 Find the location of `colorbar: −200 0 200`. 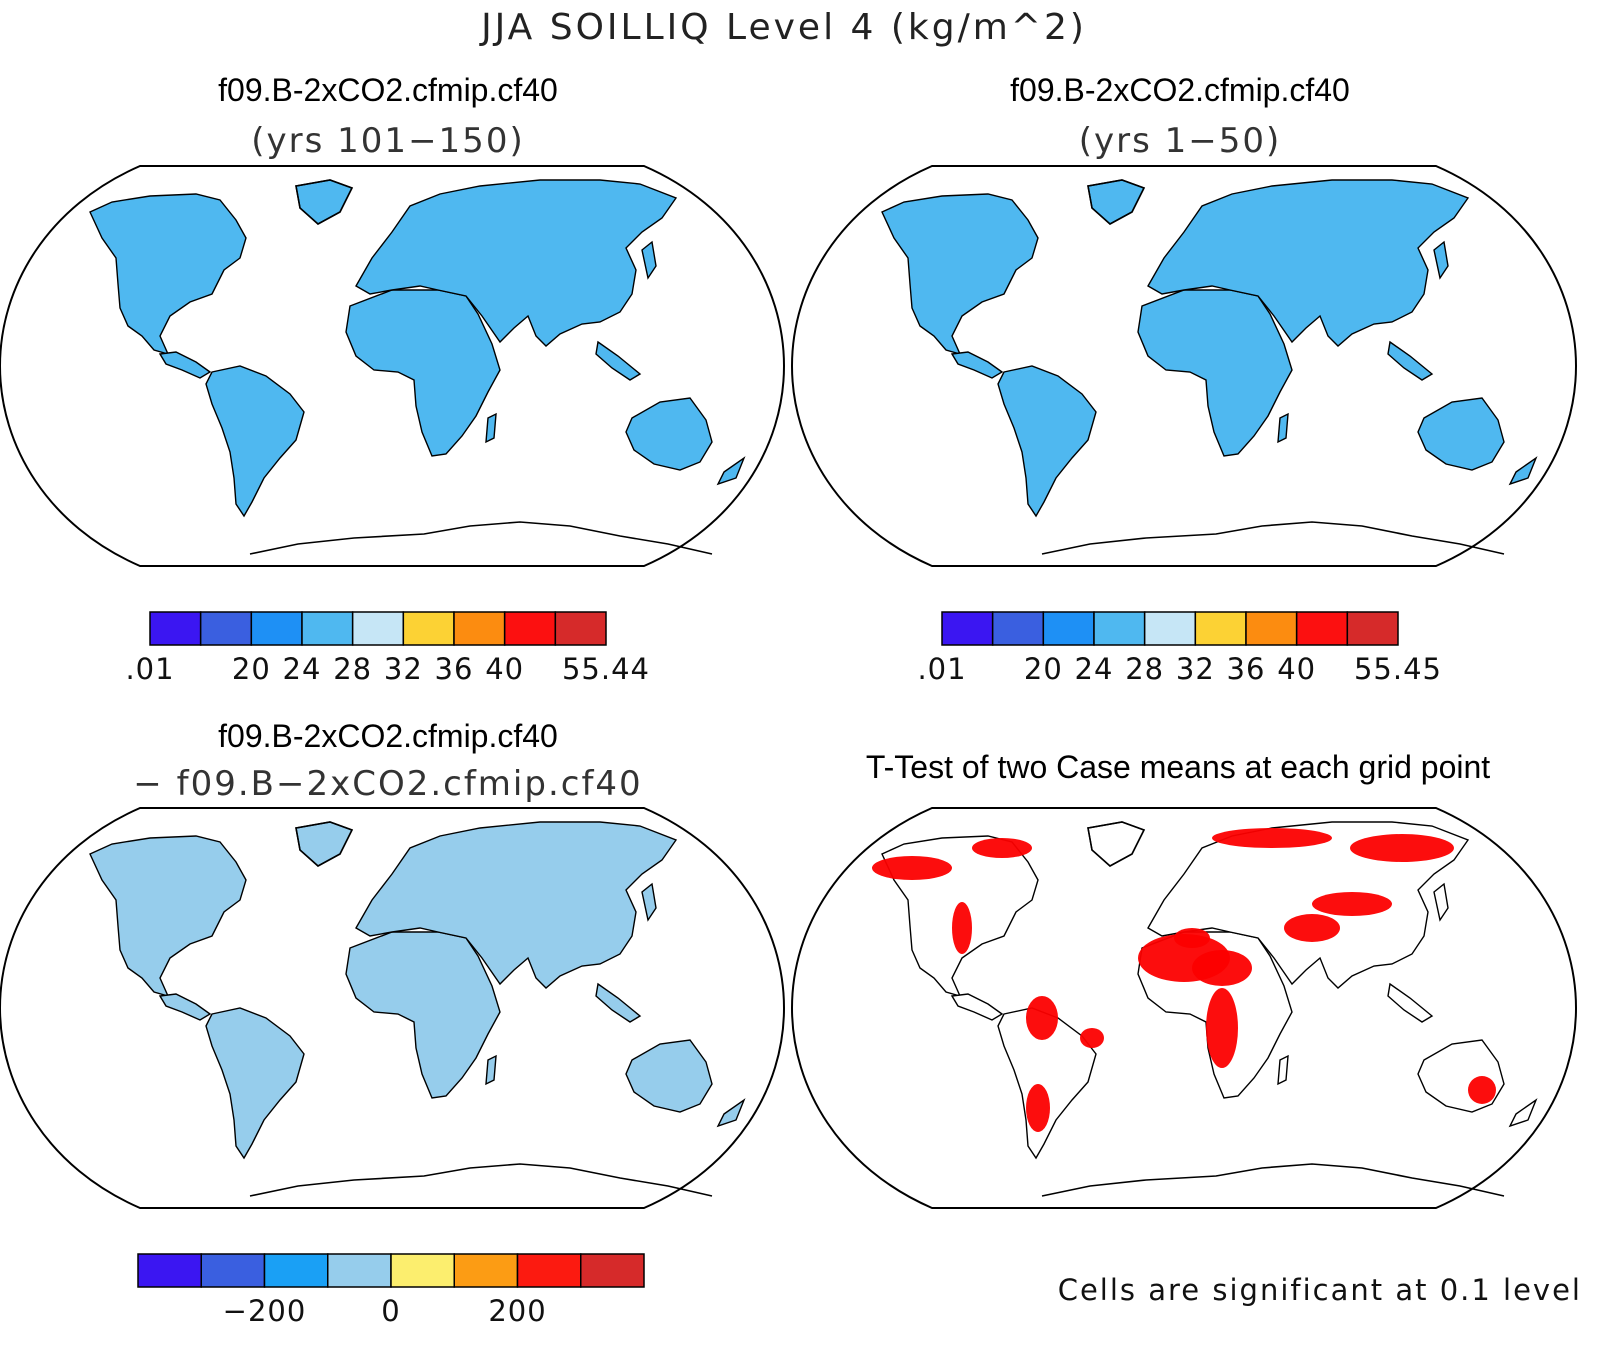

colorbar: −200 0 200 is located at coordinates (391, 1290).